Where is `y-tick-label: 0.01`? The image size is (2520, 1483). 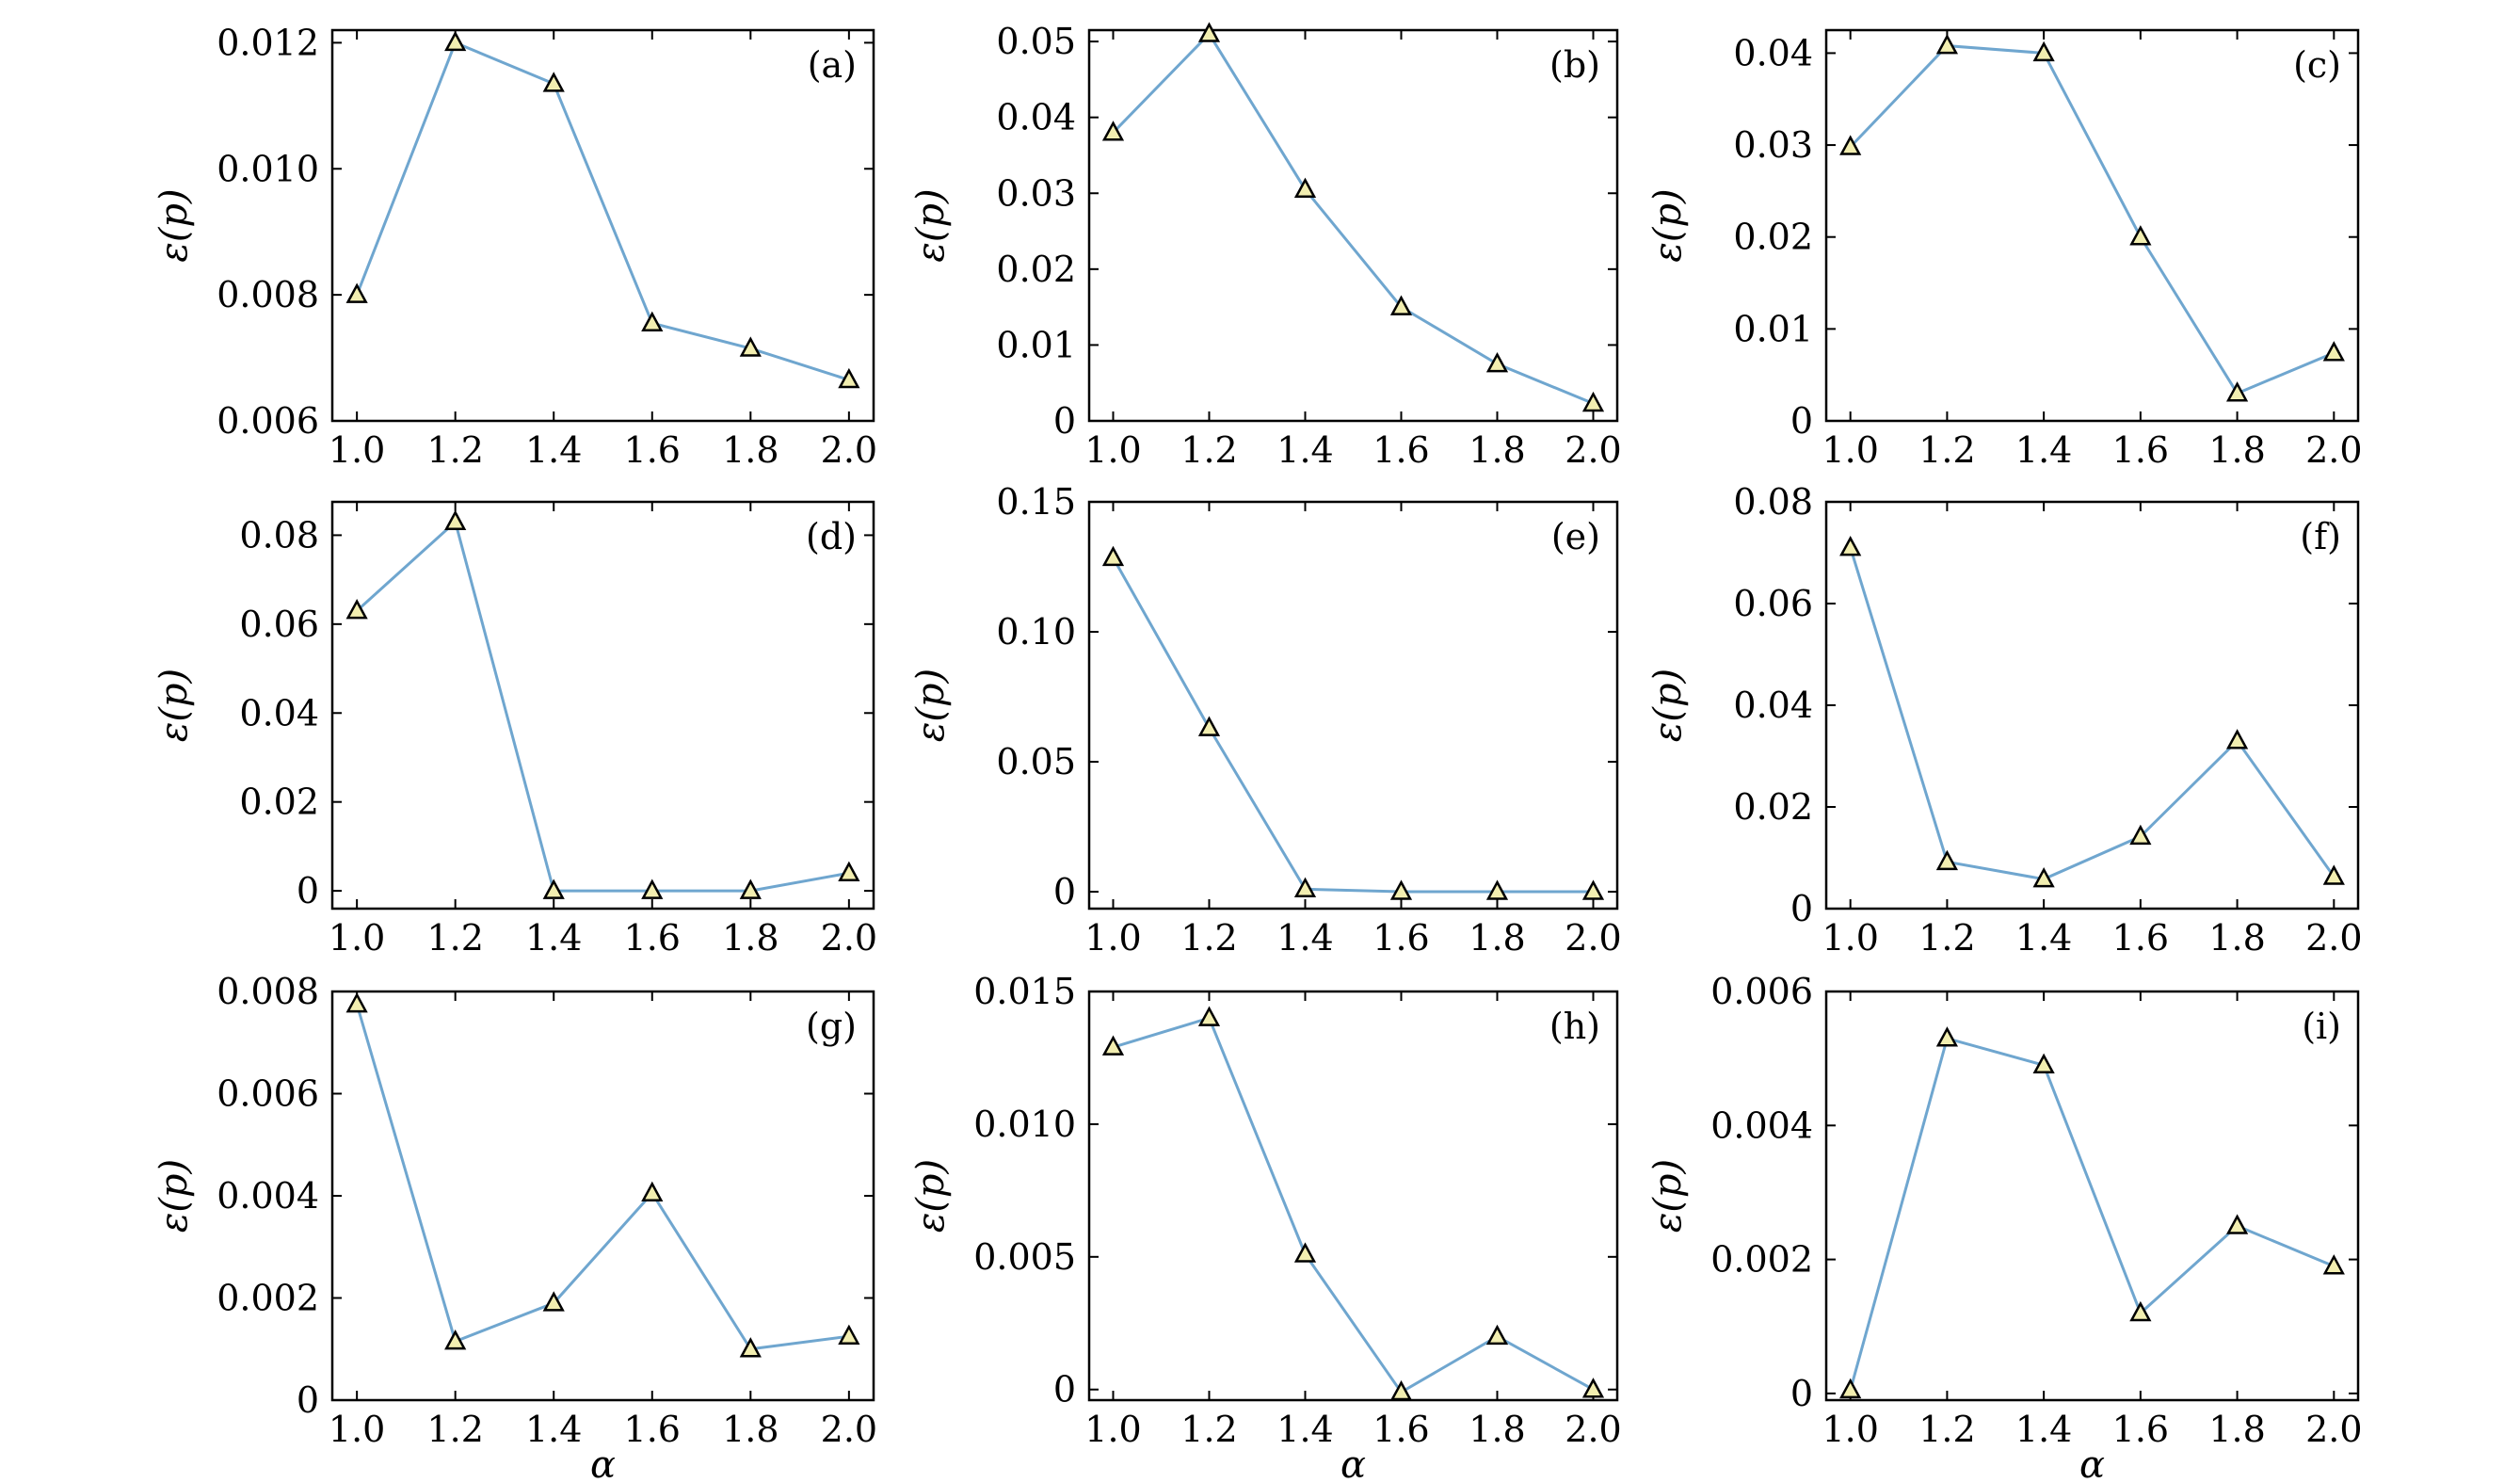
y-tick-label: 0.01 is located at coordinates (1773, 328).